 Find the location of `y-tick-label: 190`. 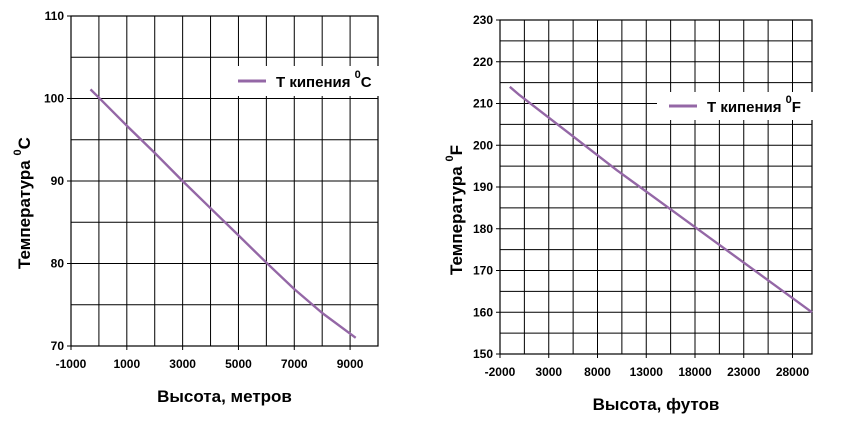

y-tick-label: 190 is located at coordinates (483, 187).